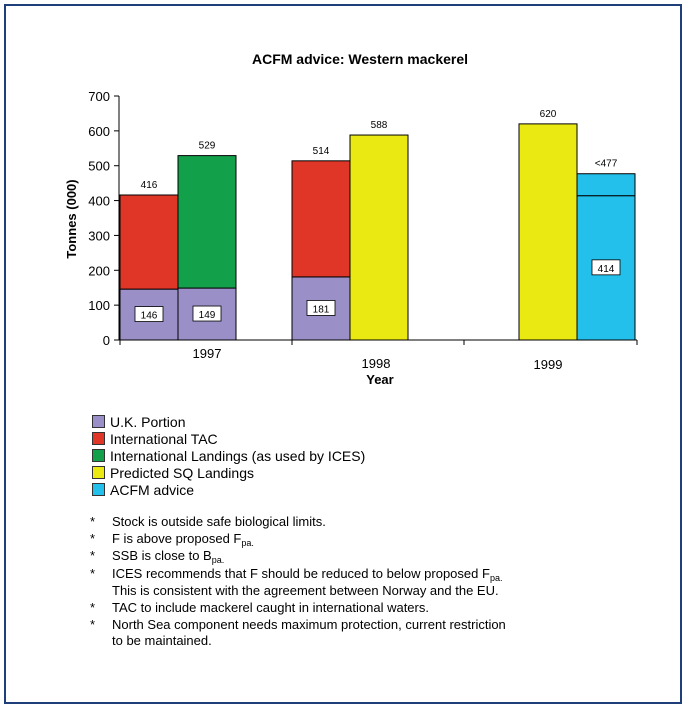 This screenshot has height=708, width=688. I want to click on x-tick-label: 1999, so click(548, 364).